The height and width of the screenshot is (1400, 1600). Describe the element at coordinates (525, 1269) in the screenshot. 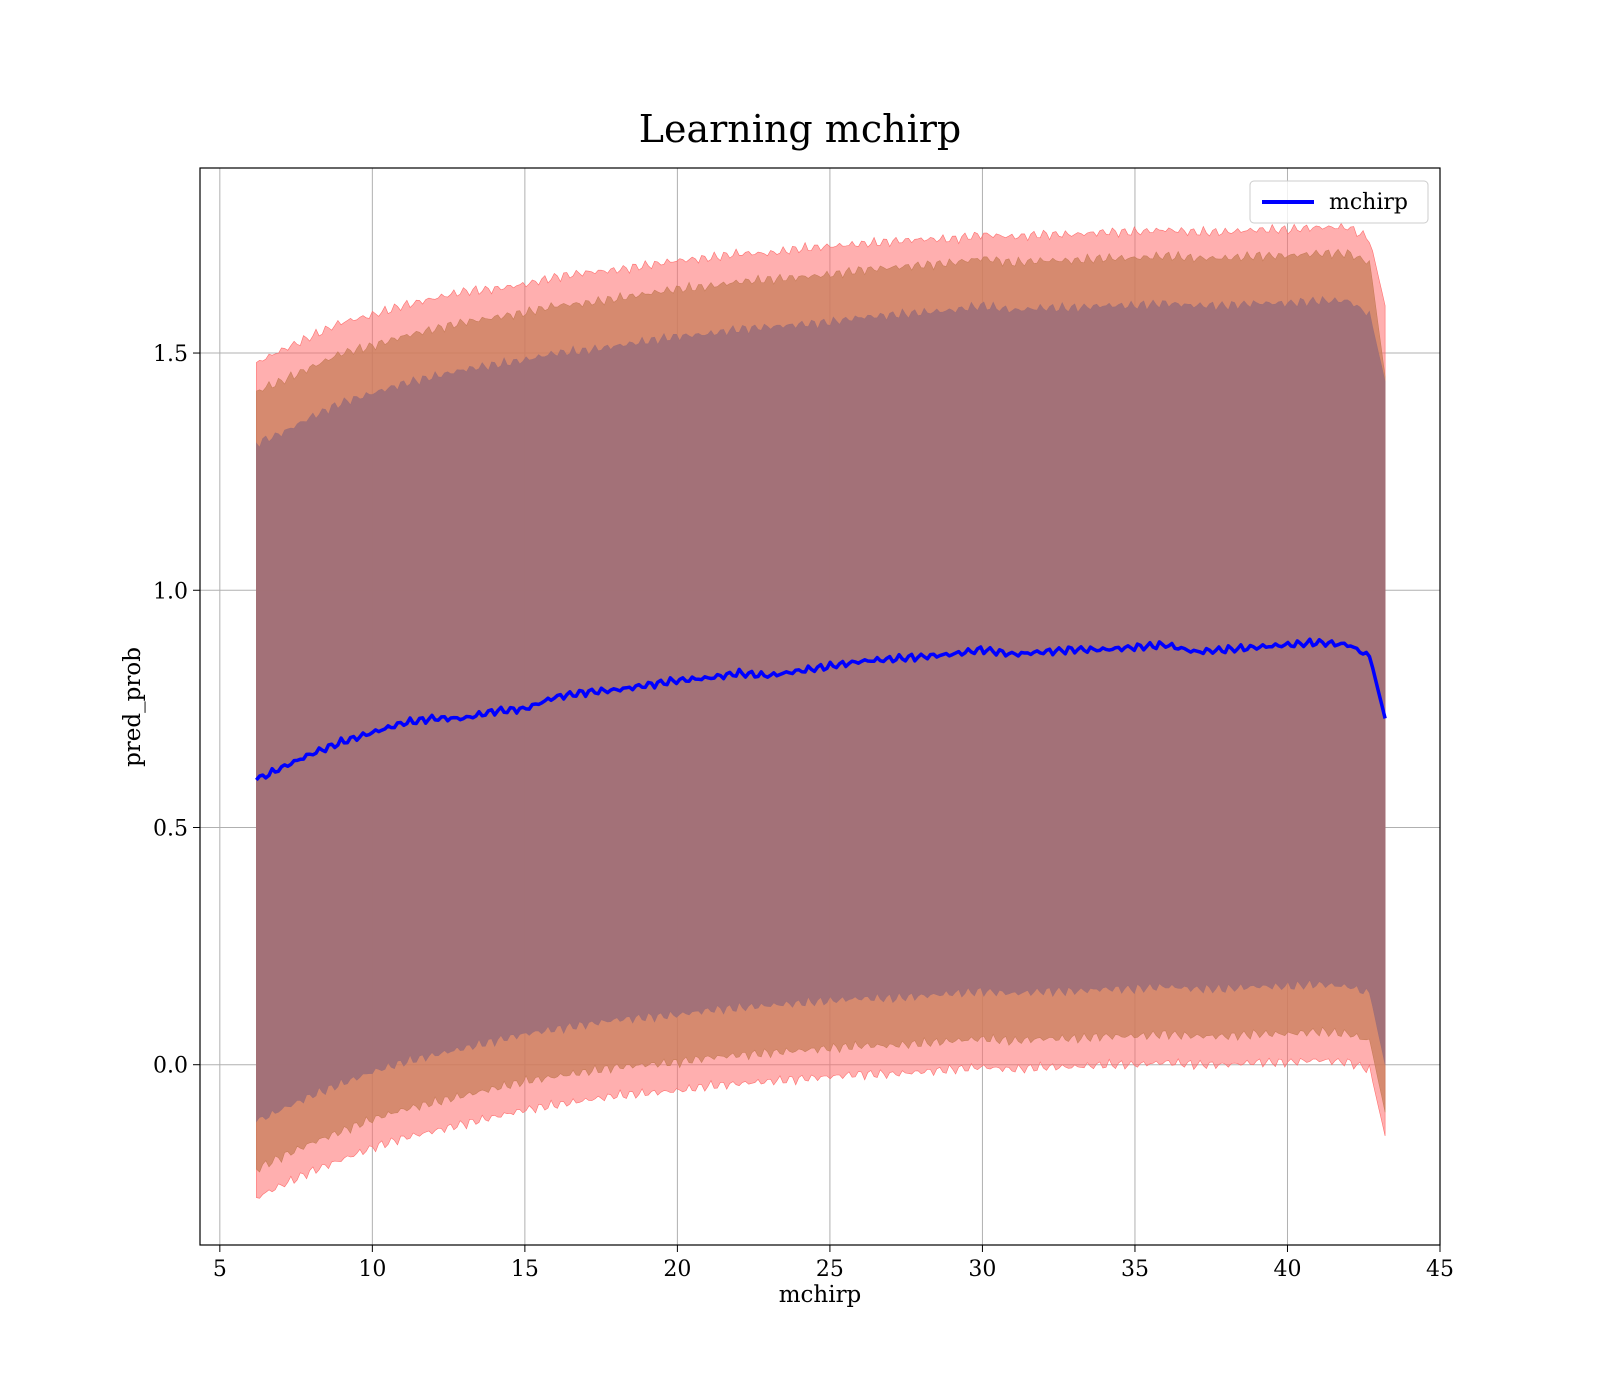

I see `x-tick-label-2: 15` at that location.